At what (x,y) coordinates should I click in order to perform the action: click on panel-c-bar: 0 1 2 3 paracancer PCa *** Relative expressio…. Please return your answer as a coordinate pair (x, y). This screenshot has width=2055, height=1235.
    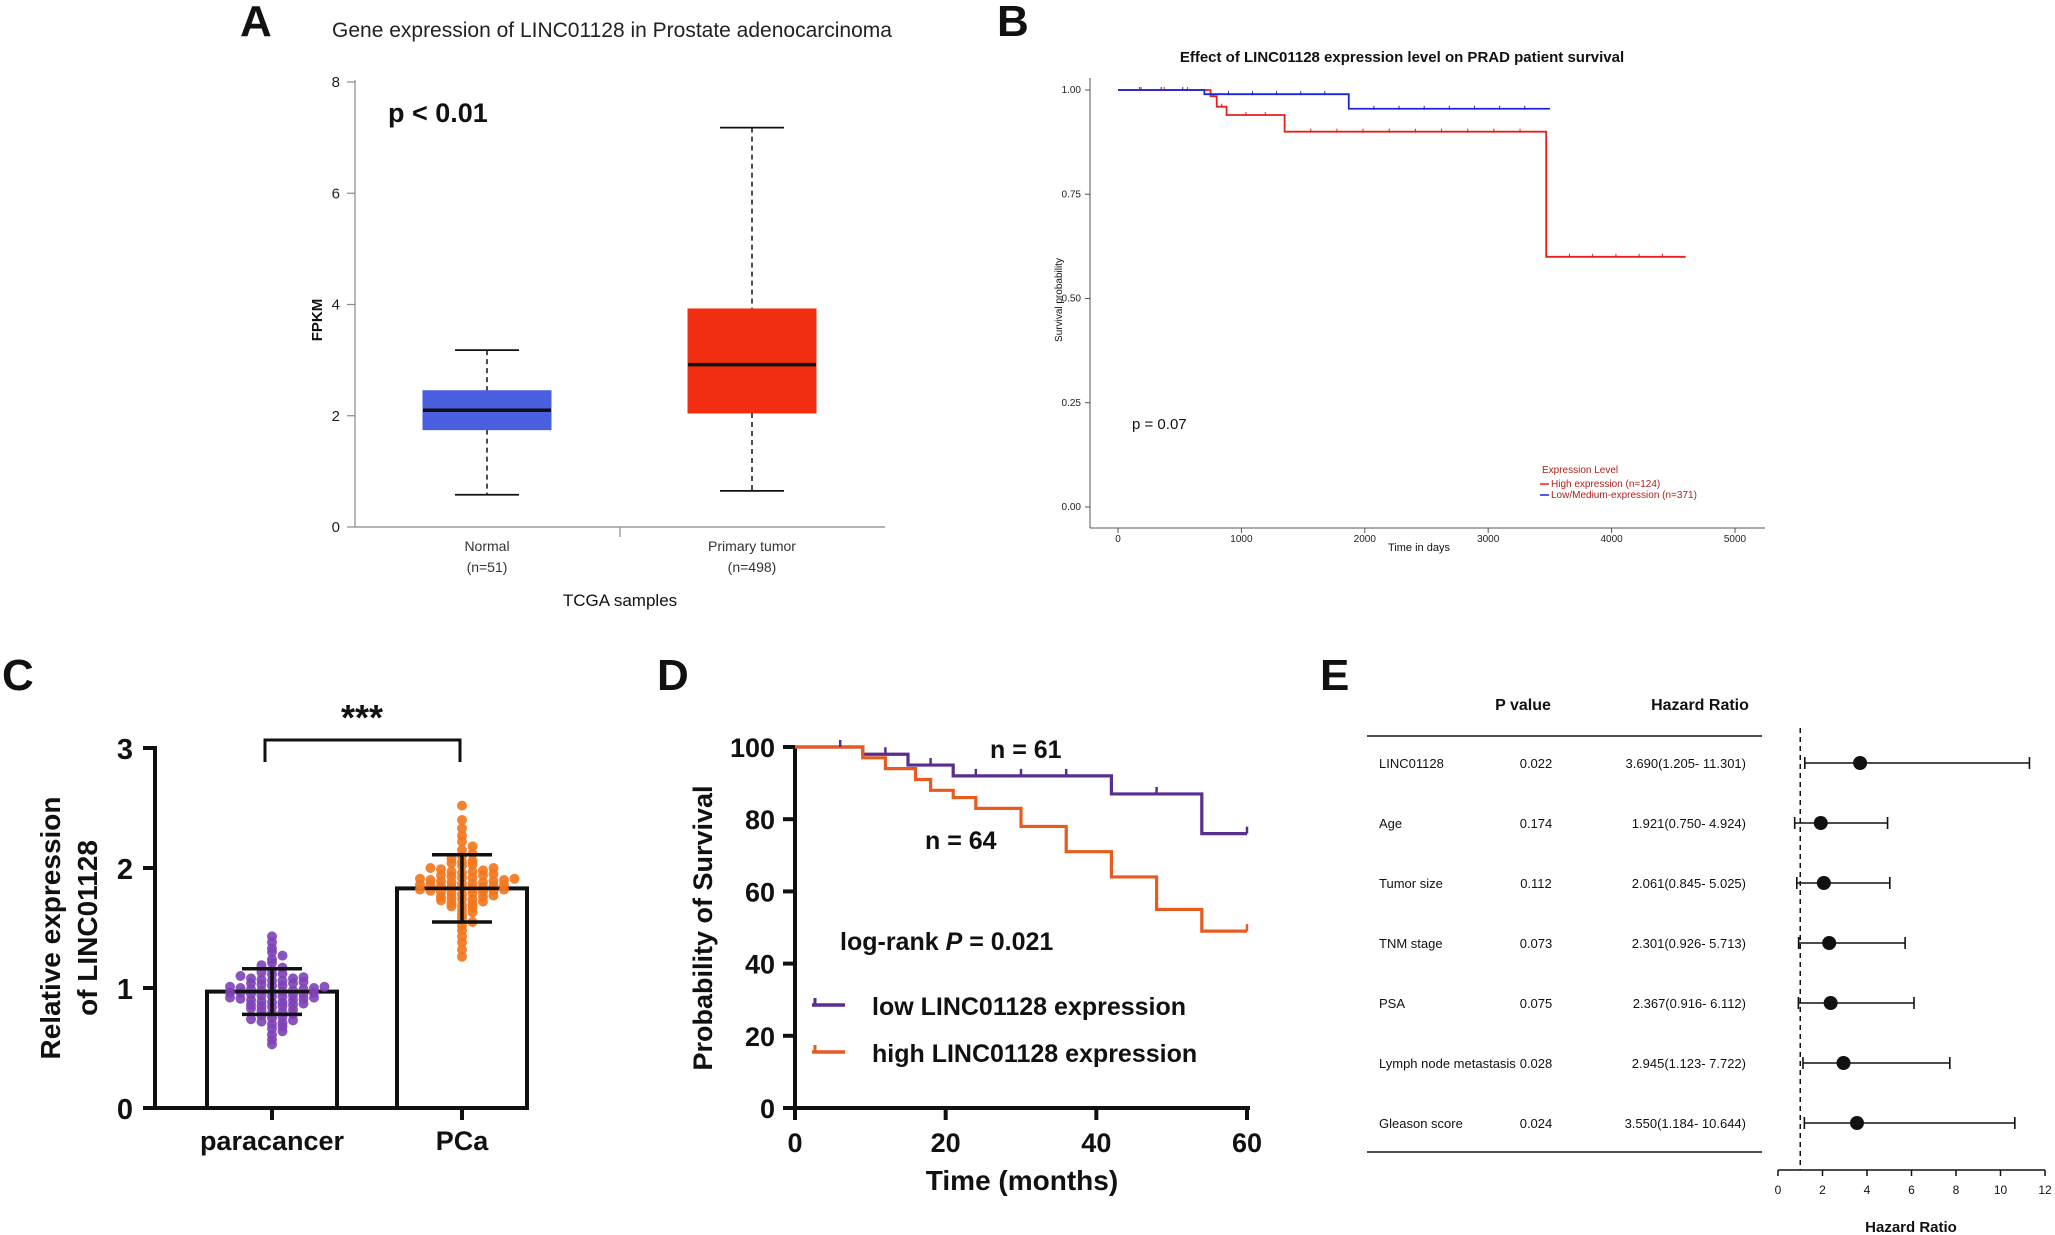
    Looking at the image, I should click on (282, 926).